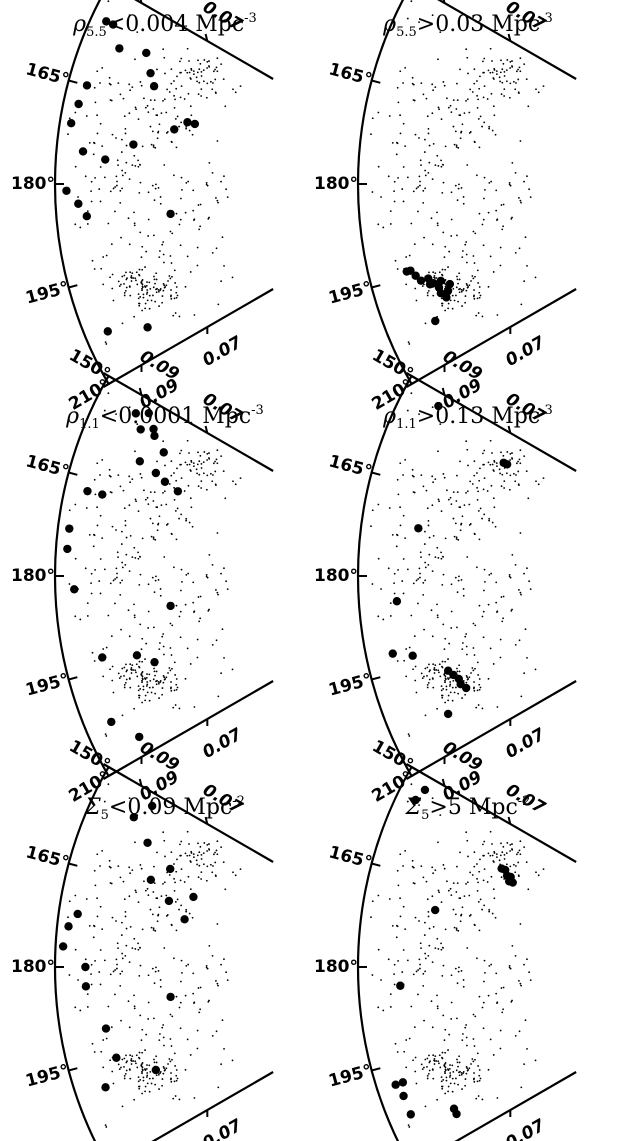 Image resolution: width=629 pixels, height=1141 pixels. I want to click on ra-tick-label: 195°, so click(351, 293).